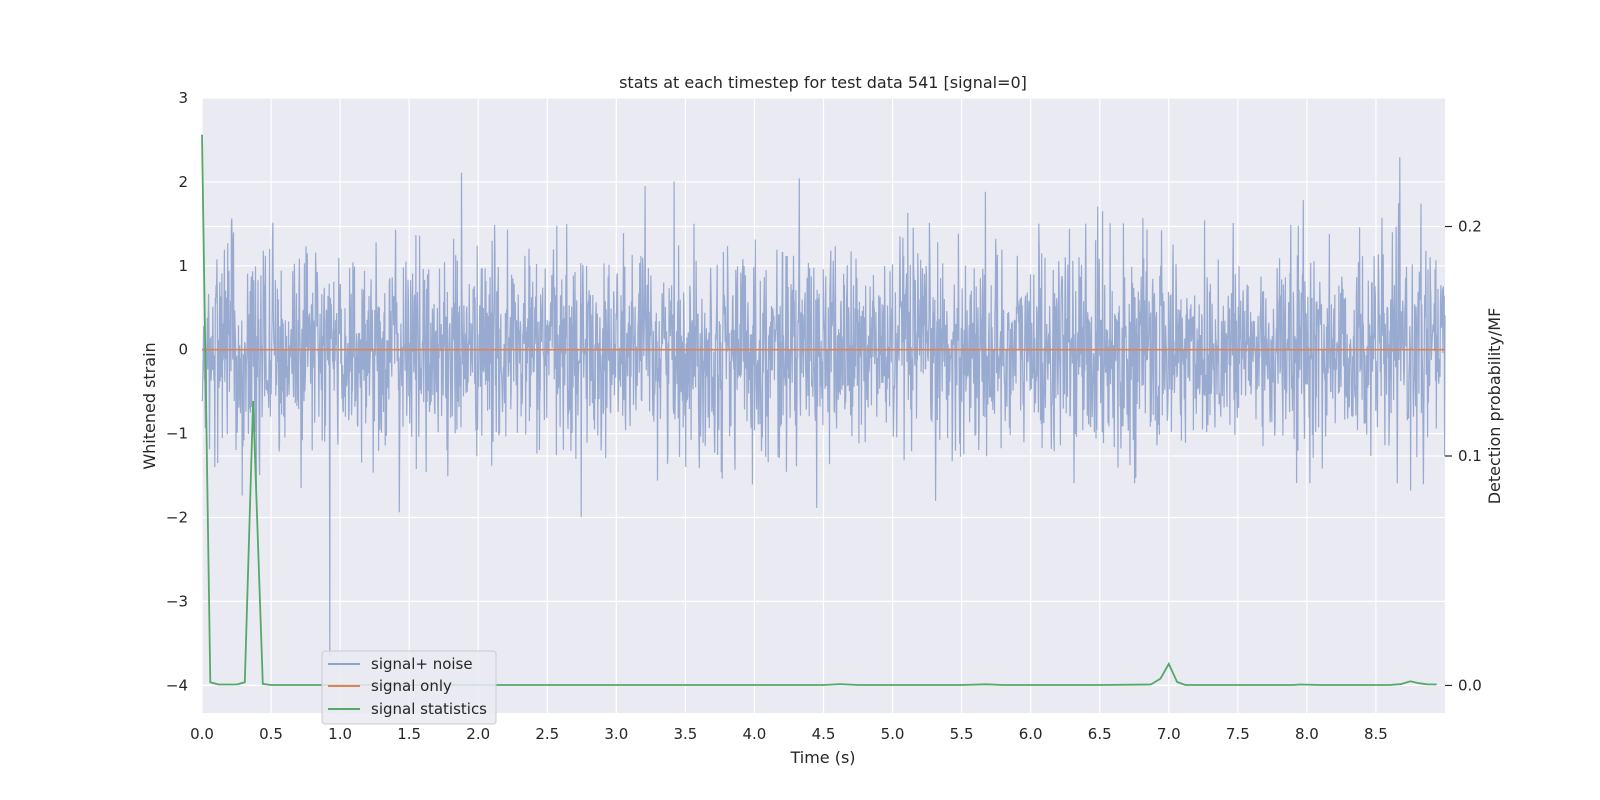 The image size is (1600, 800). What do you see at coordinates (177, 391) in the screenshot?
I see `y-axis-left-ticks: 3 2 1 0 −1 −2 −3 −4` at bounding box center [177, 391].